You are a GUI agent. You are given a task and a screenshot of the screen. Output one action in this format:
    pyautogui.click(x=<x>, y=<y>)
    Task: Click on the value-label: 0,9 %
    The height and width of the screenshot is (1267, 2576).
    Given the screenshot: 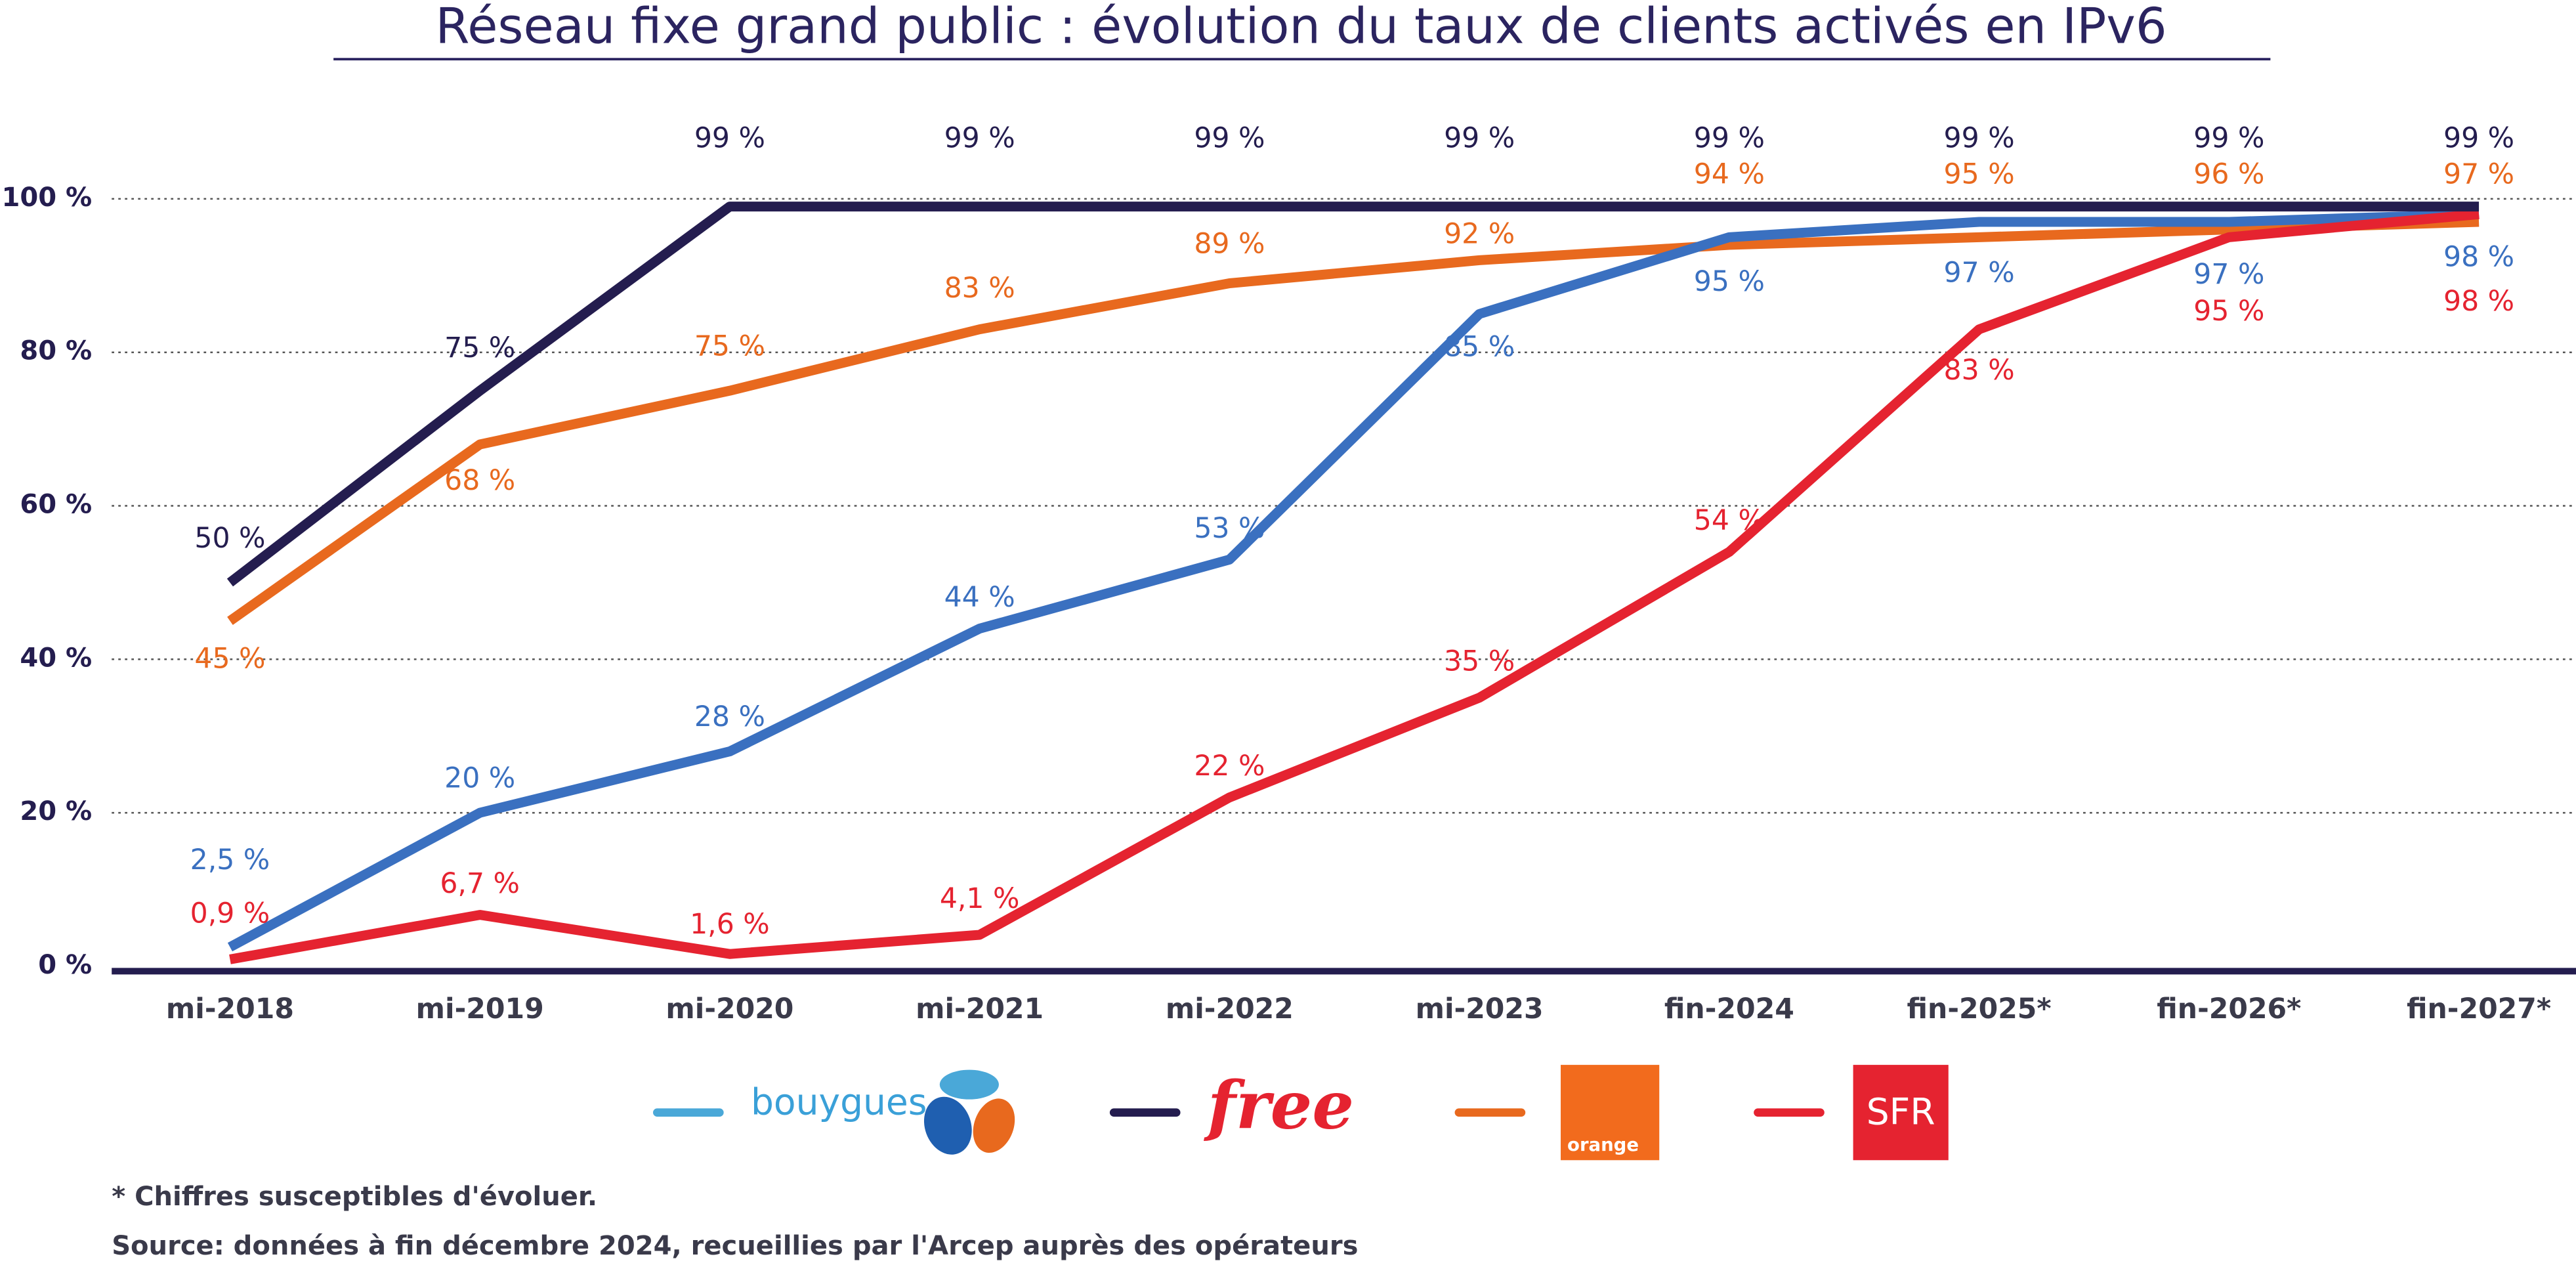 What is the action you would take?
    pyautogui.click(x=230, y=914)
    